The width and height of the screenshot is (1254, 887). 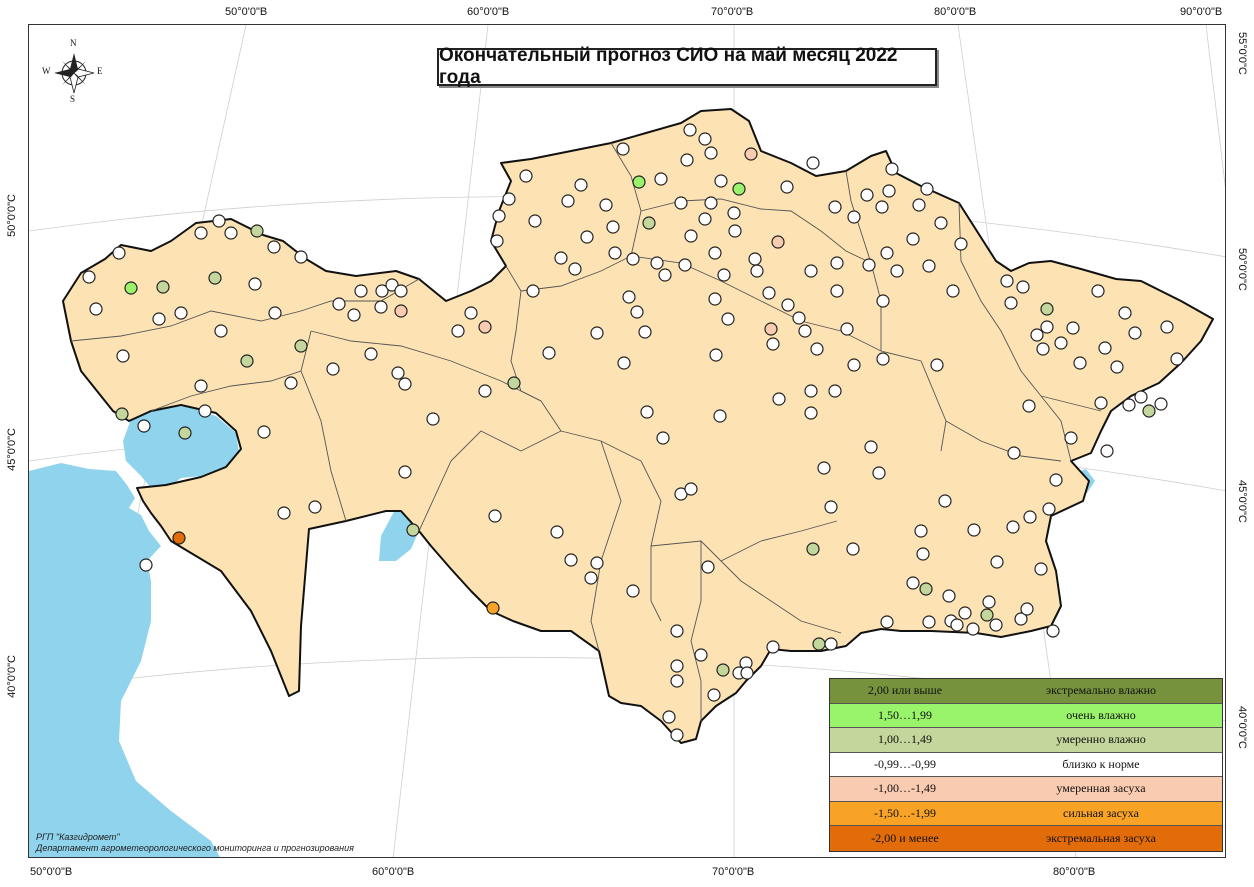 I want to click on legend-desc: умеренная засуха, so click(x=1101, y=788).